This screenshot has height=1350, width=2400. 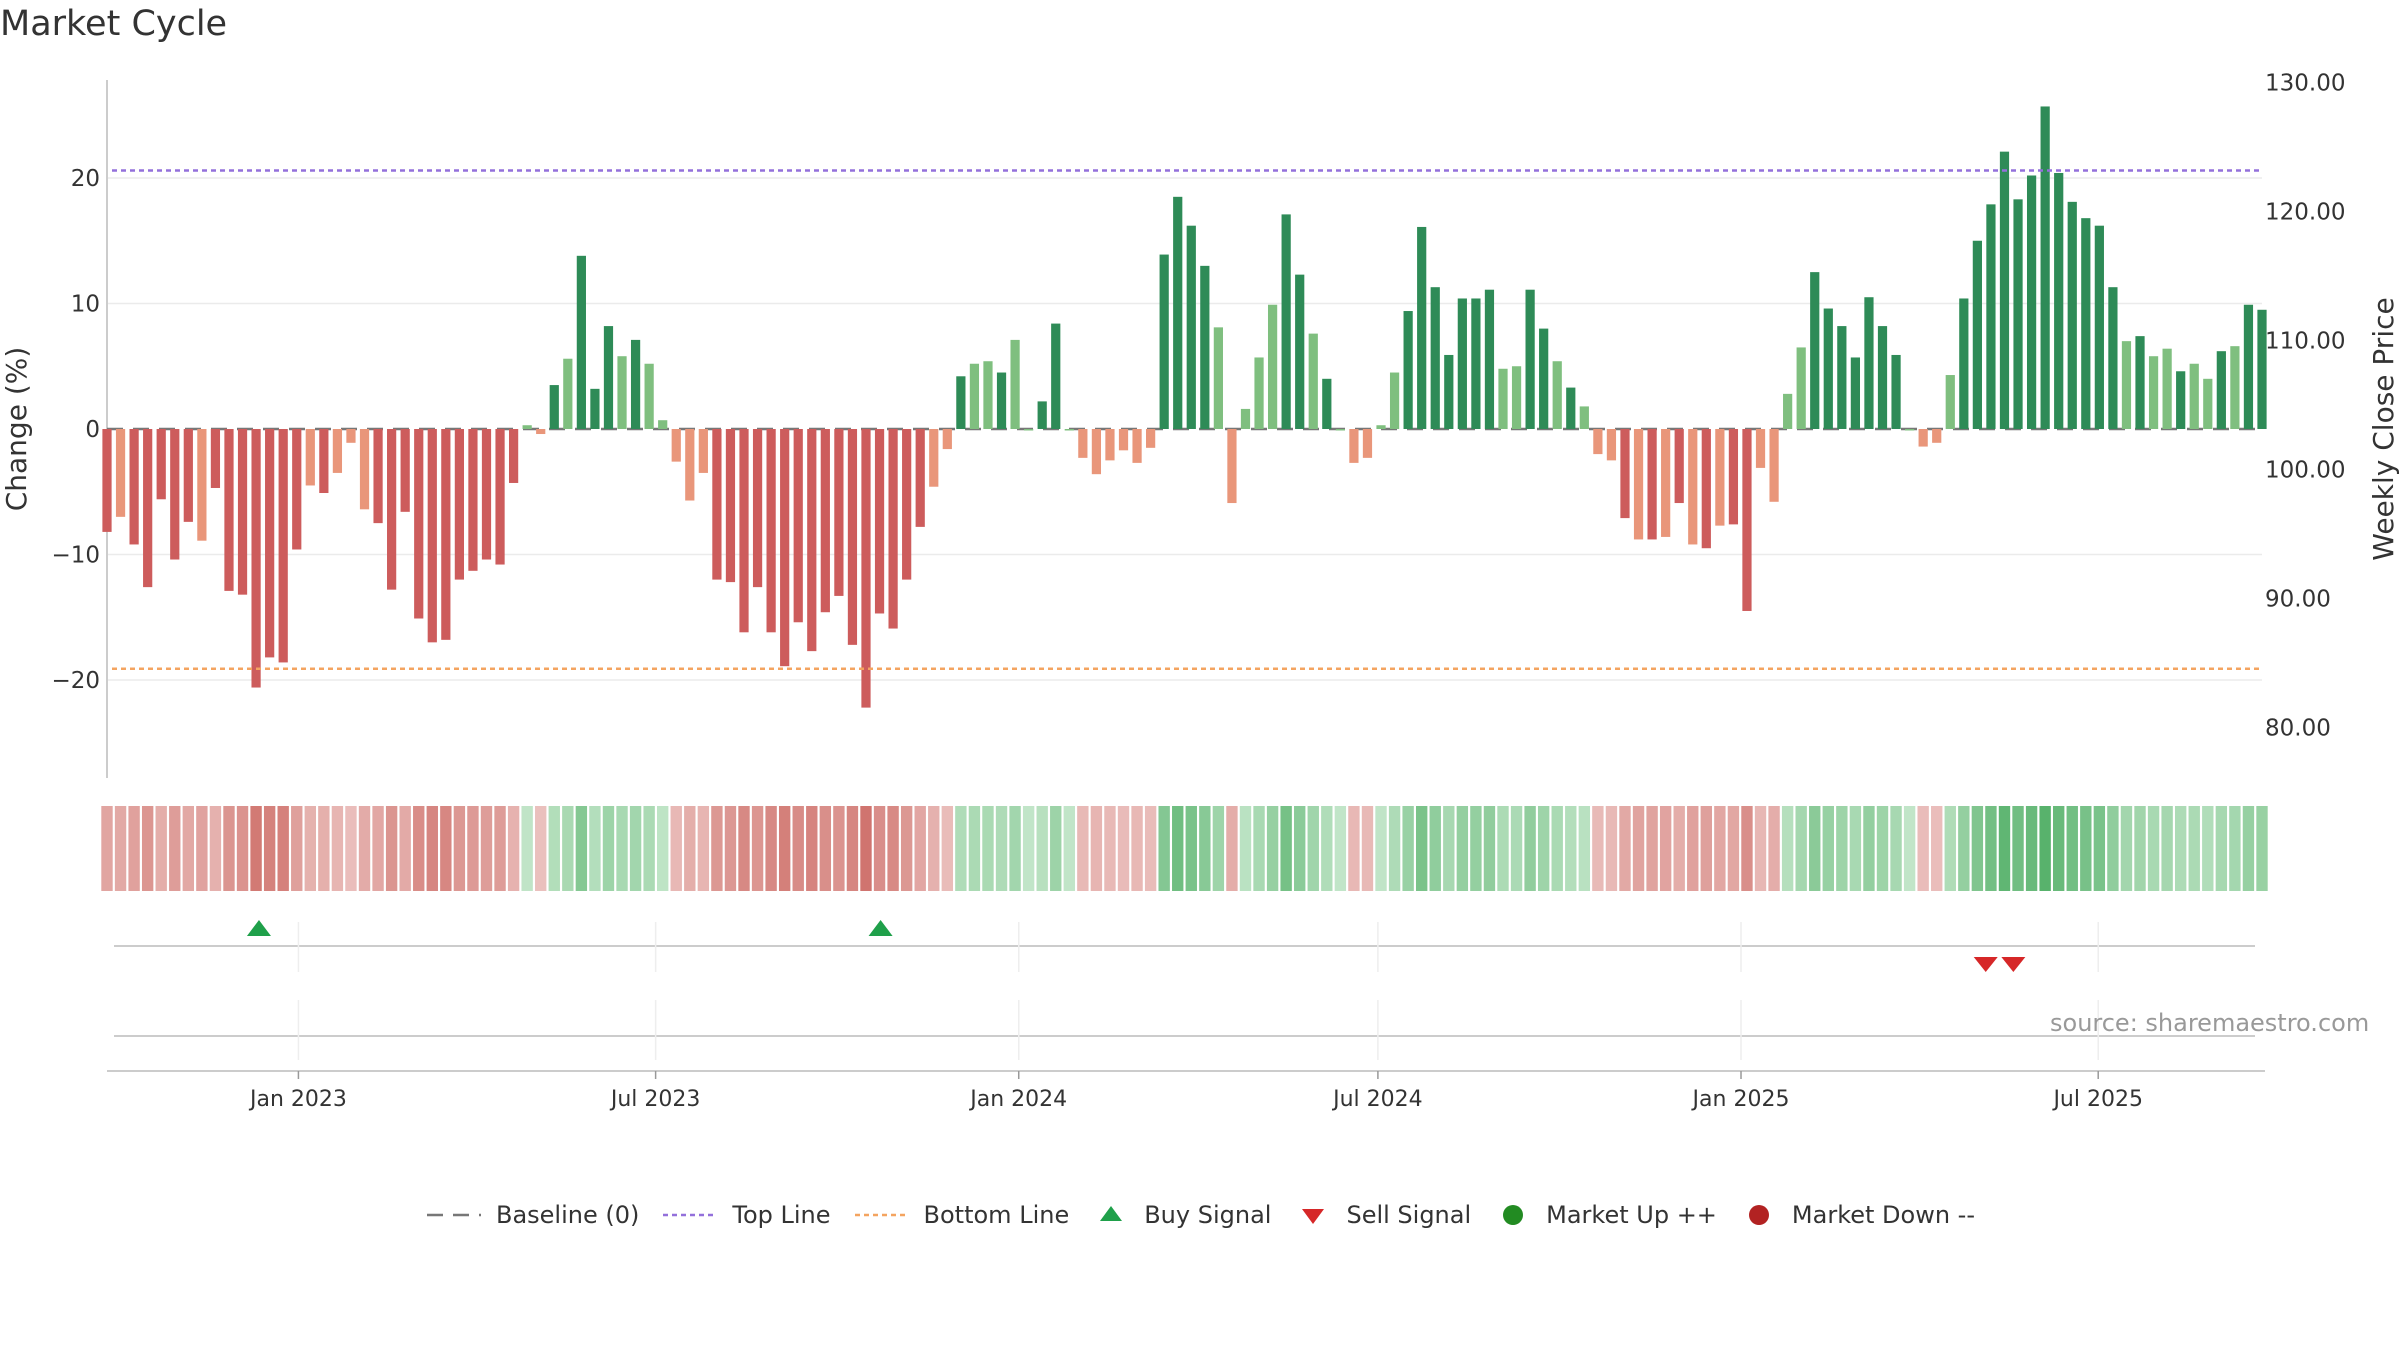 I want to click on x-tick-label: Jan 2024, so click(x=1017, y=1099).